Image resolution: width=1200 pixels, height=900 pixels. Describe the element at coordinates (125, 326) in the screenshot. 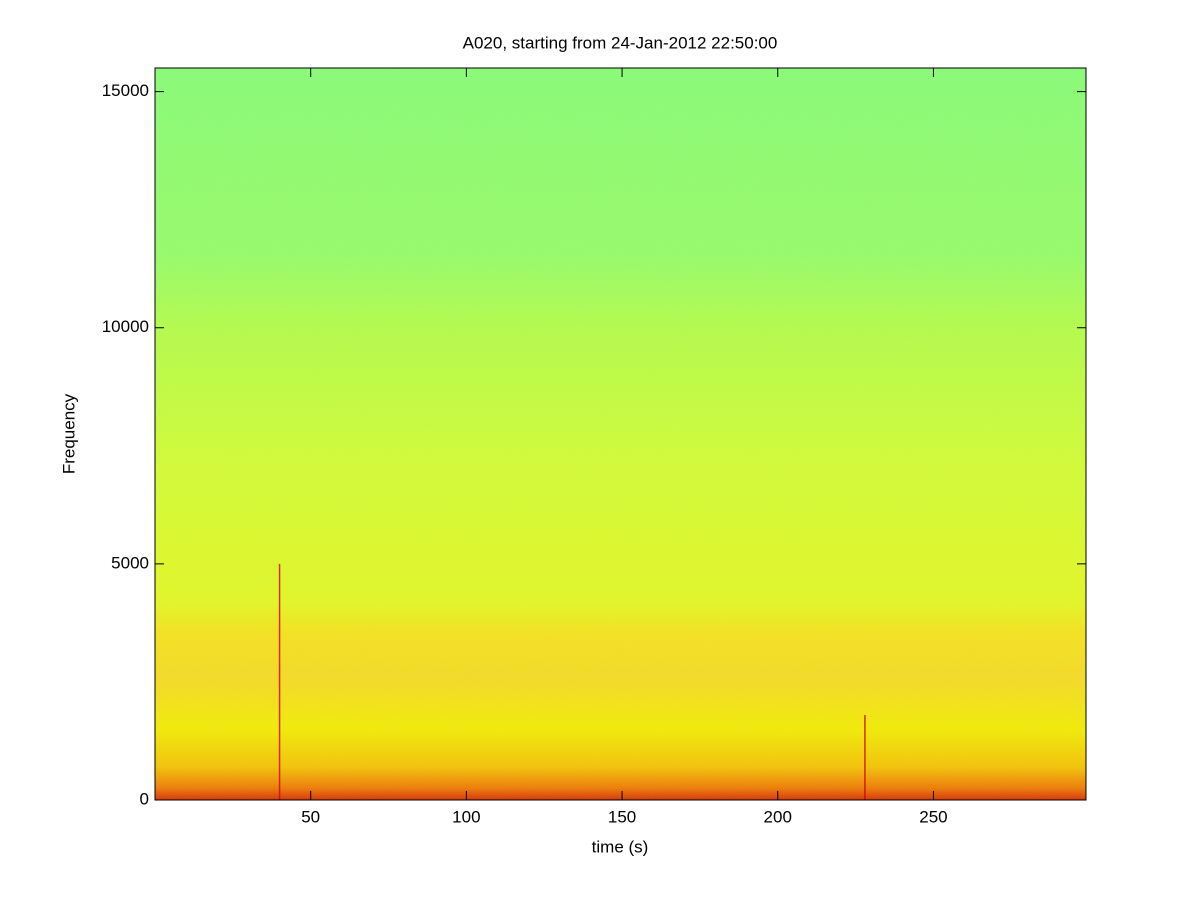

I see `y-tick-label: 10000` at that location.